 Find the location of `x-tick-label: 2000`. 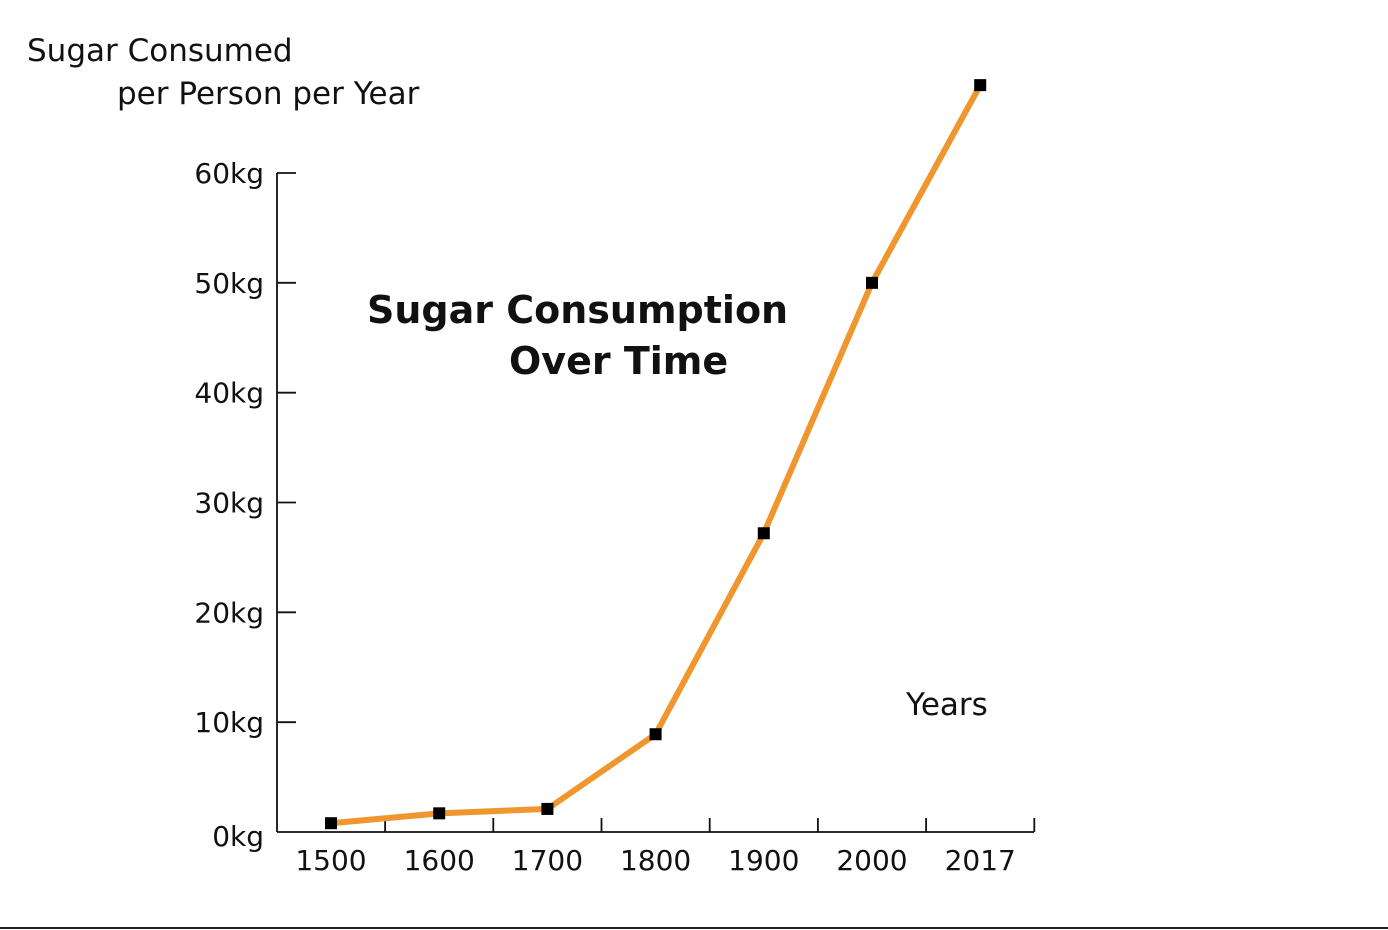

x-tick-label: 2000 is located at coordinates (871, 860).